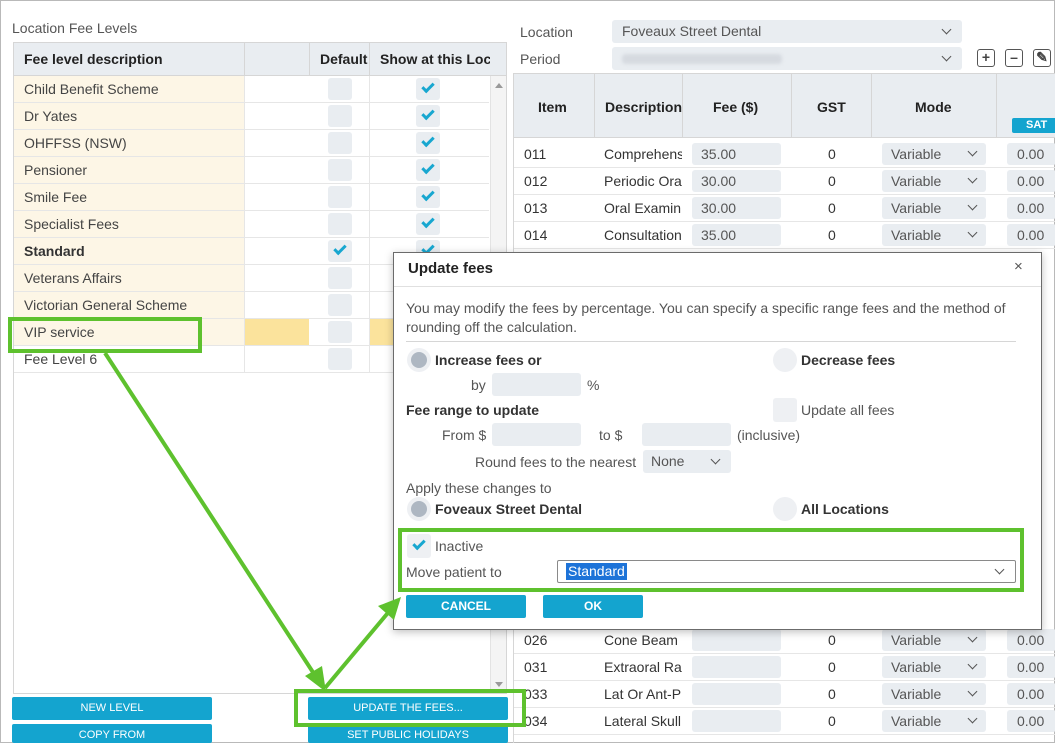  I want to click on col-fee: Fee ($), so click(736, 107).